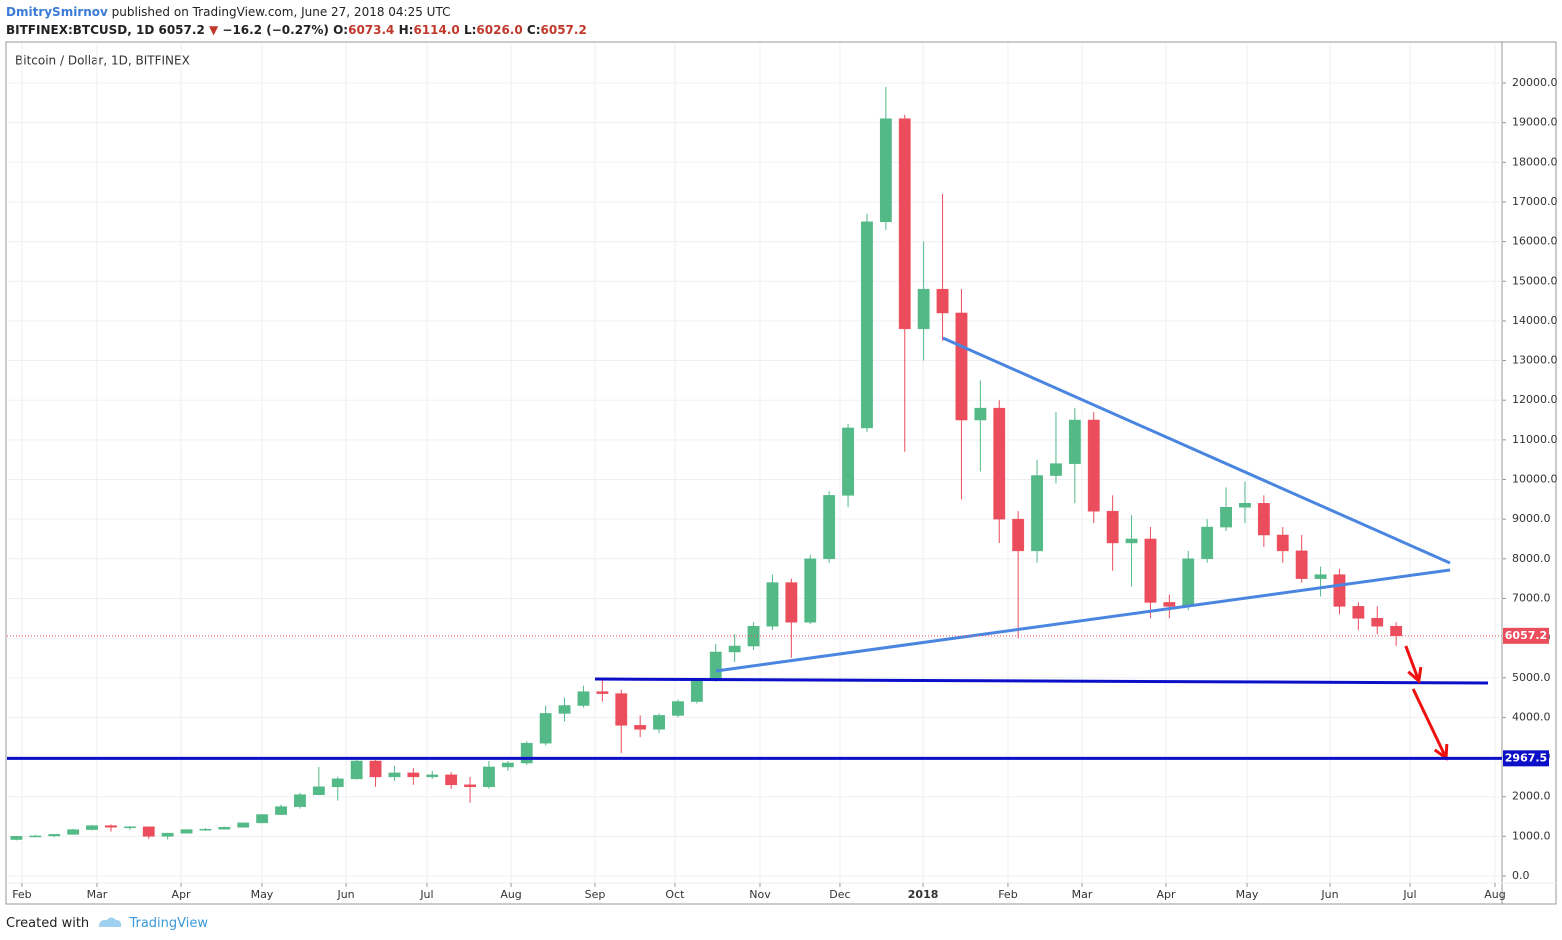 The height and width of the screenshot is (940, 1562). I want to click on last: 6057.2, so click(181, 30).